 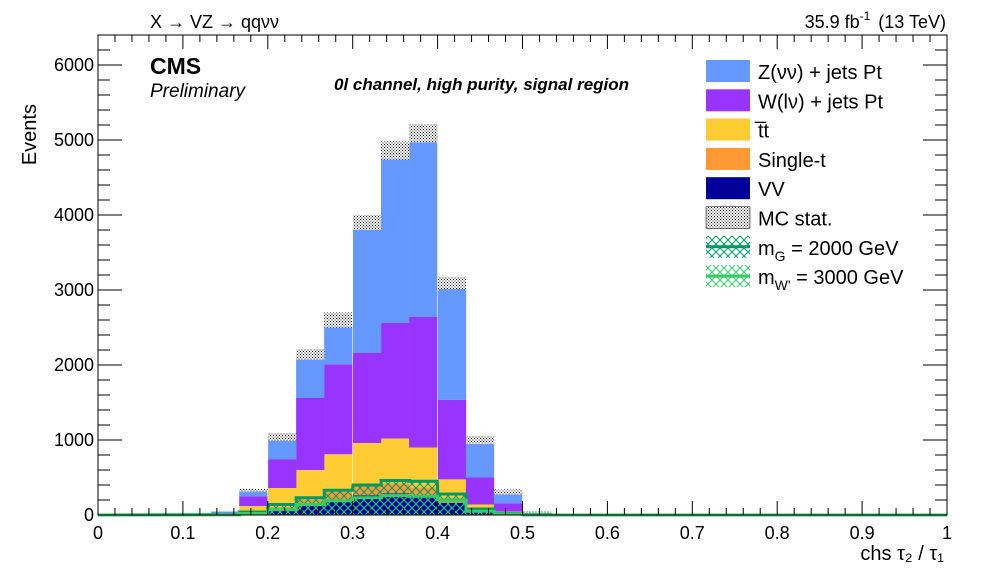 What do you see at coordinates (437, 533) in the screenshot?
I see `x-tick-label-4: 0.4` at bounding box center [437, 533].